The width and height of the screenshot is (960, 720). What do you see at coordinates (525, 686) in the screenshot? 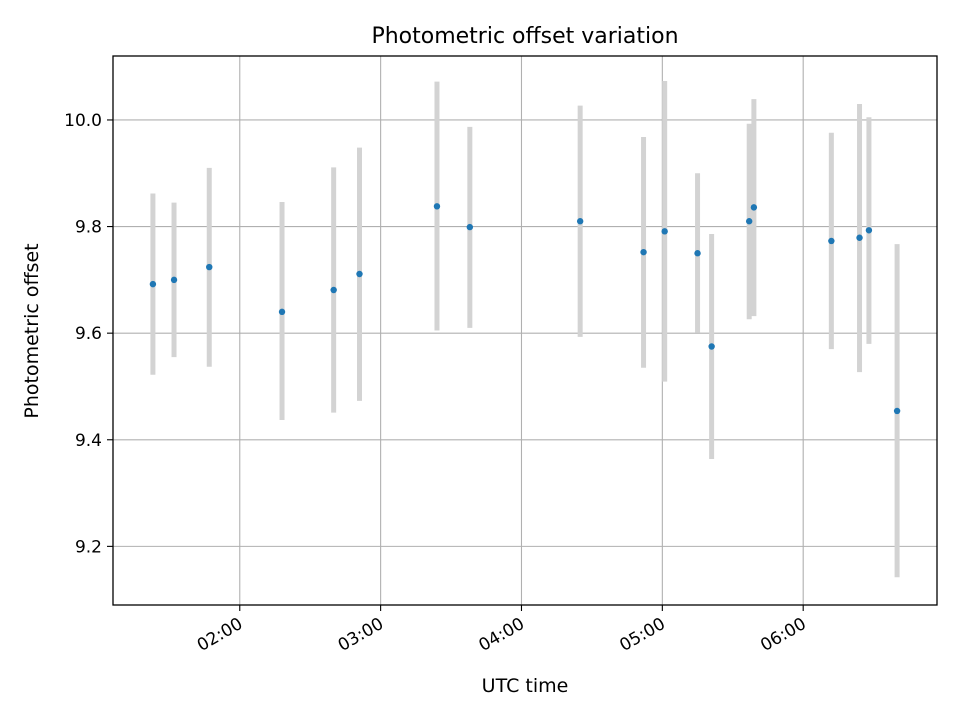
I see `x-axis-label: UTC time` at bounding box center [525, 686].